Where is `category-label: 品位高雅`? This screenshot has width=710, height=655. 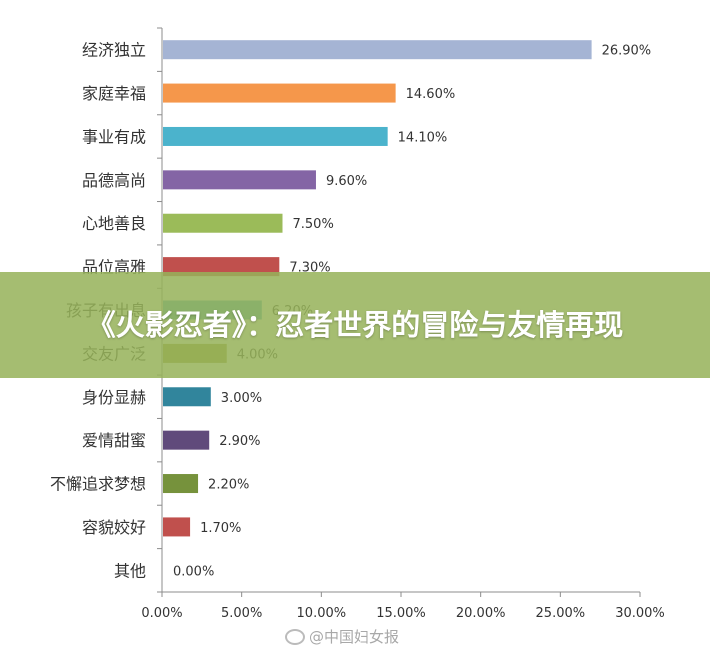
category-label: 品位高雅 is located at coordinates (114, 267).